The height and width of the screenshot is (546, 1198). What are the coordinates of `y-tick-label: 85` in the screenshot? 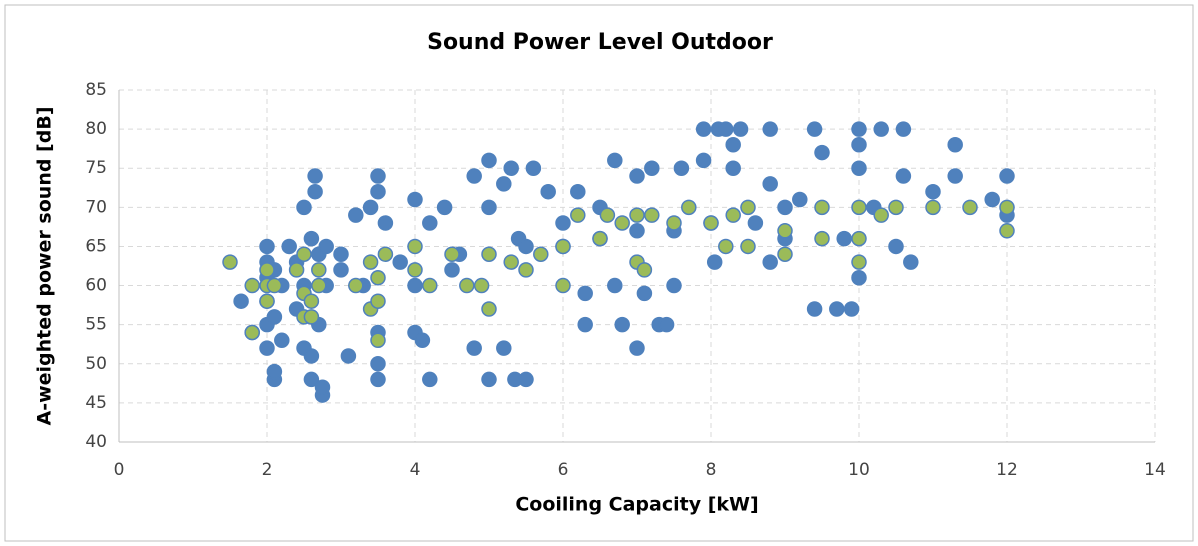 It's located at (96, 90).